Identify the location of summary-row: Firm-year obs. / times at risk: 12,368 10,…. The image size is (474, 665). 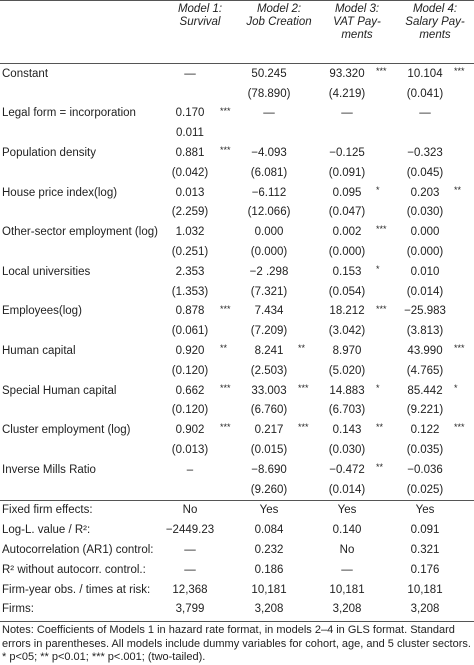
(237, 590).